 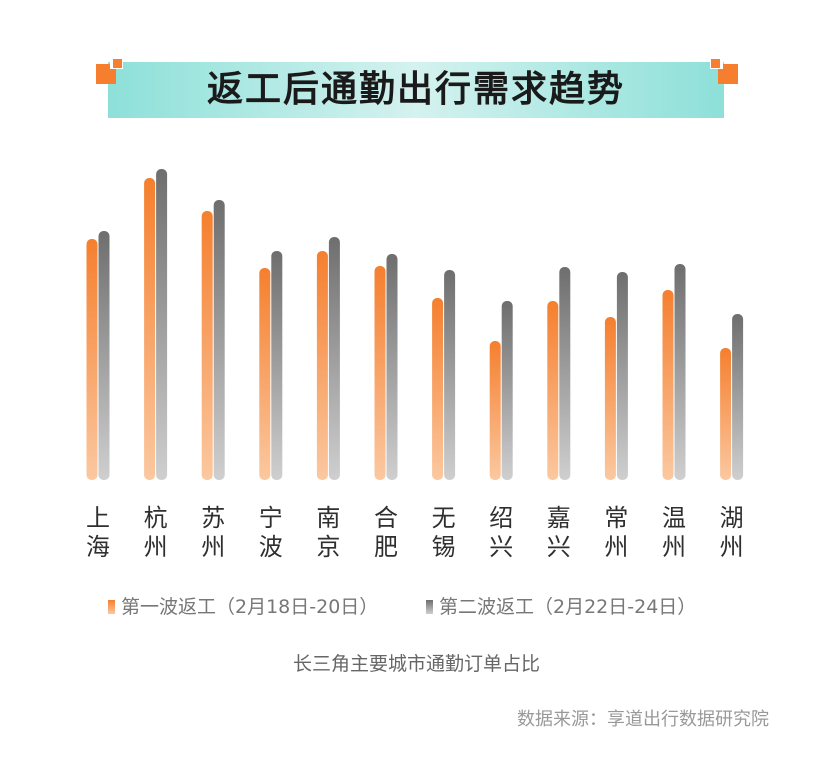 I want to click on city-label-2-0: 苏, so click(x=213, y=518).